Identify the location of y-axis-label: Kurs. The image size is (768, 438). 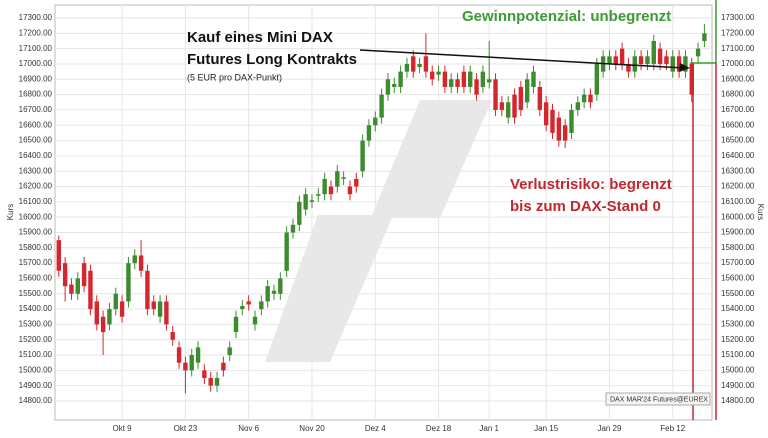
(10, 212).